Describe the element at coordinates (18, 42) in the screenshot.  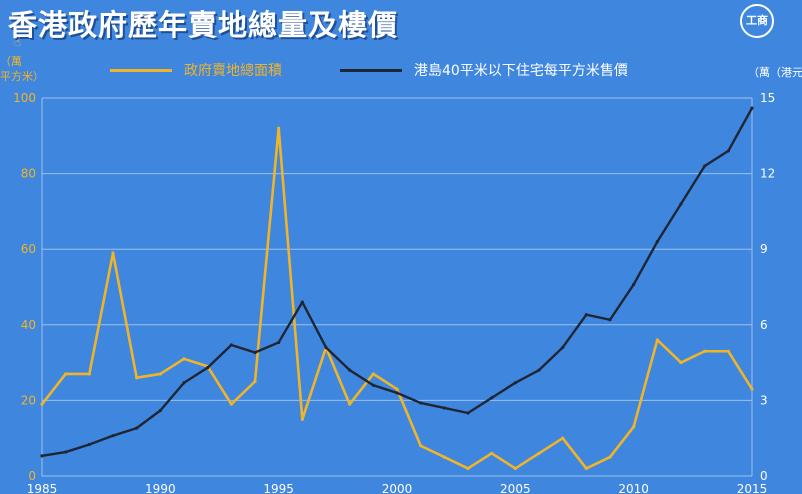
I see `hand-pointer-icon: ☝` at that location.